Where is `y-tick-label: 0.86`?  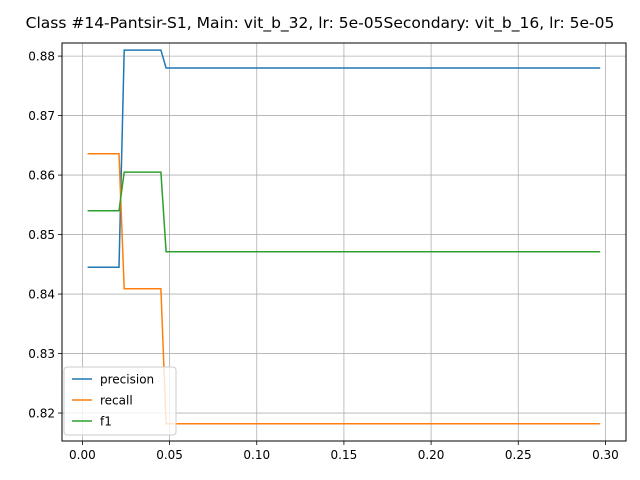 y-tick-label: 0.86 is located at coordinates (41, 176).